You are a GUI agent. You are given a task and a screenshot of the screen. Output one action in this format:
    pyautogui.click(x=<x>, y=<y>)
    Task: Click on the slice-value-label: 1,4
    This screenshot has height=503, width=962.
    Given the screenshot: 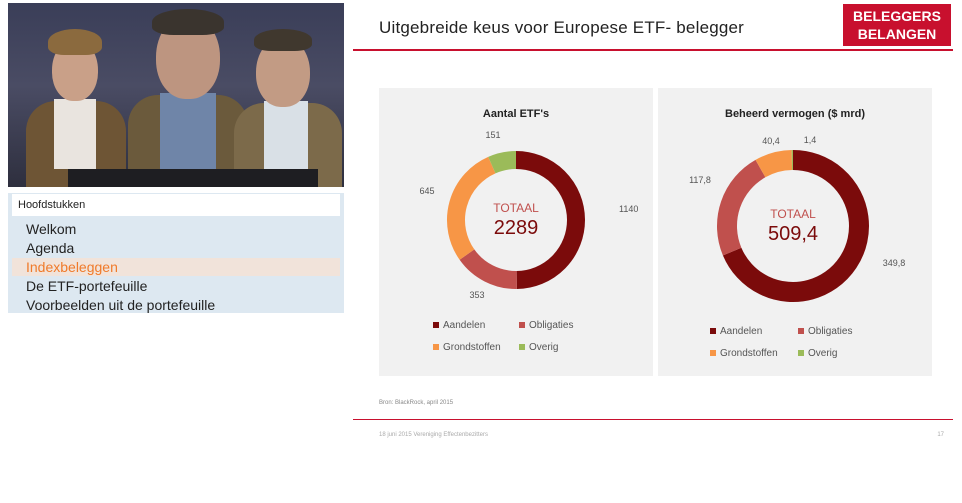 What is the action you would take?
    pyautogui.click(x=810, y=140)
    